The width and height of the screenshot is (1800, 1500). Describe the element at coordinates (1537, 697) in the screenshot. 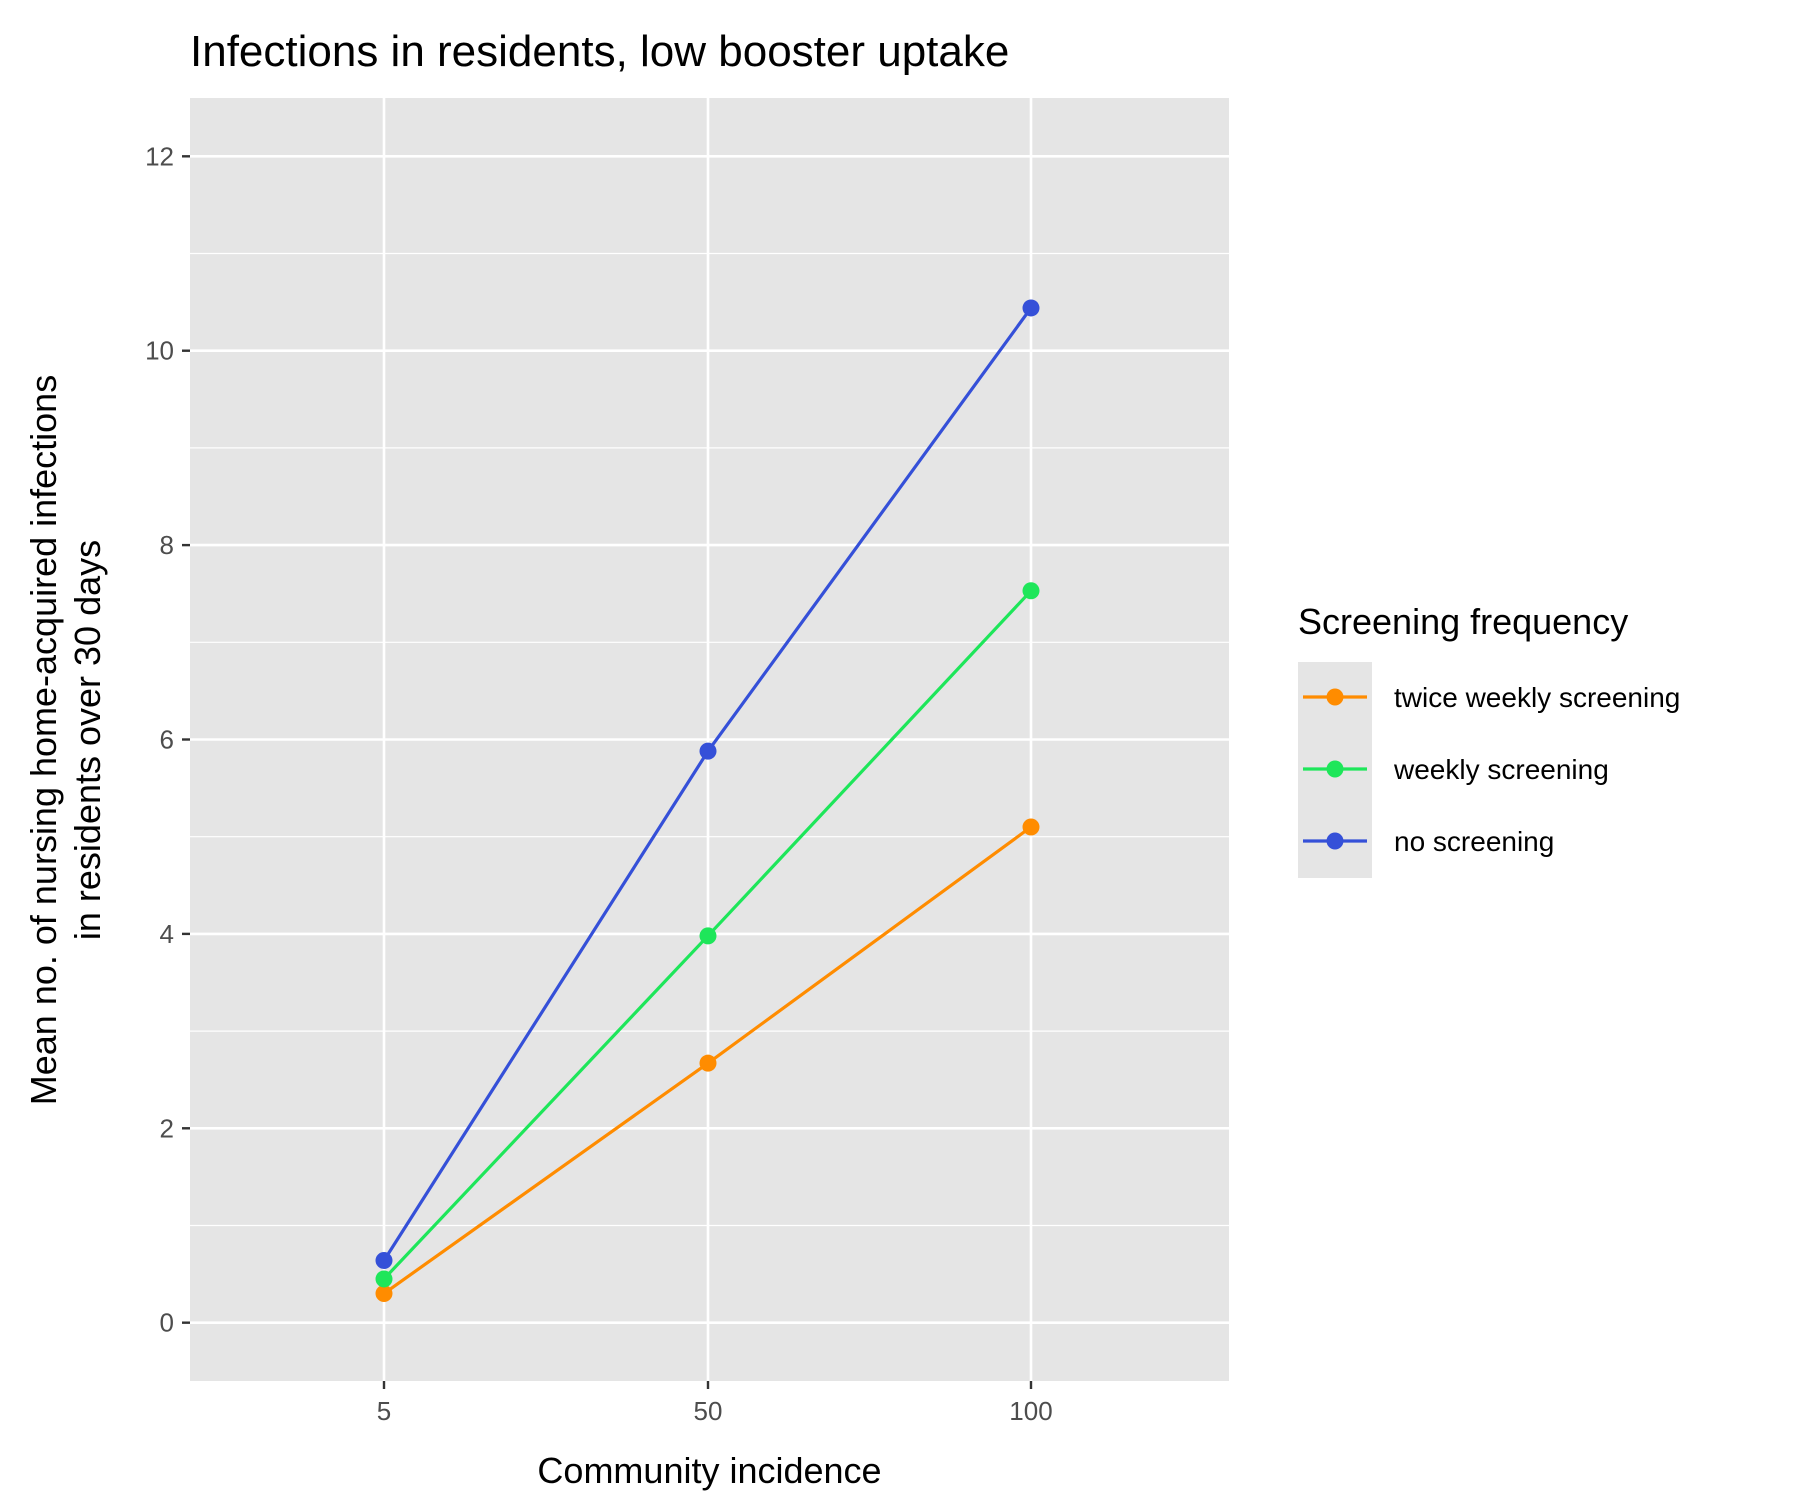

I see `legend-label: twice weekly screening` at that location.